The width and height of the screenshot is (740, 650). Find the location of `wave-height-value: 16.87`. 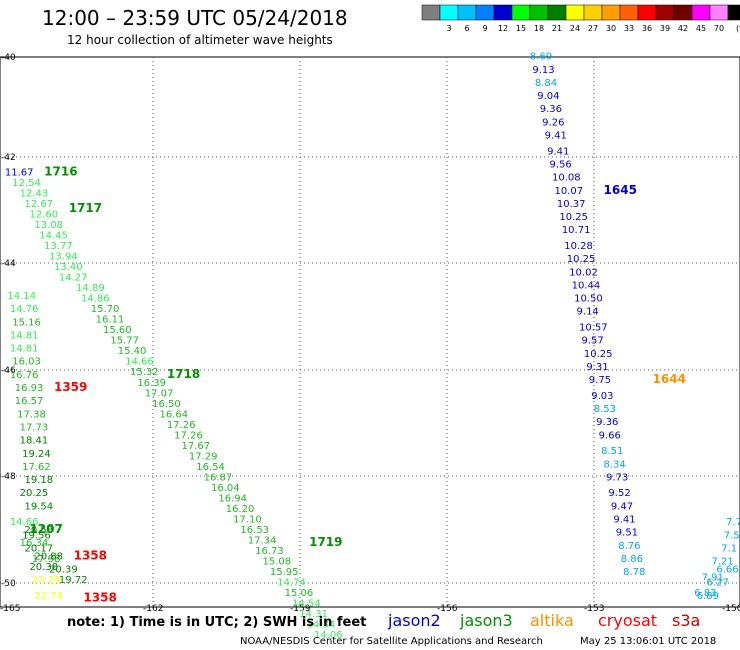

wave-height-value: 16.87 is located at coordinates (218, 477).